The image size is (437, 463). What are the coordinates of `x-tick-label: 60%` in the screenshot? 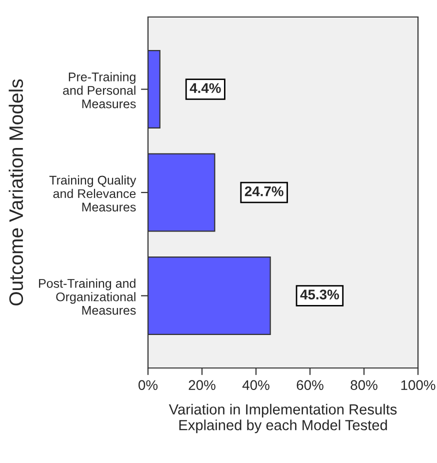 It's located at (310, 385).